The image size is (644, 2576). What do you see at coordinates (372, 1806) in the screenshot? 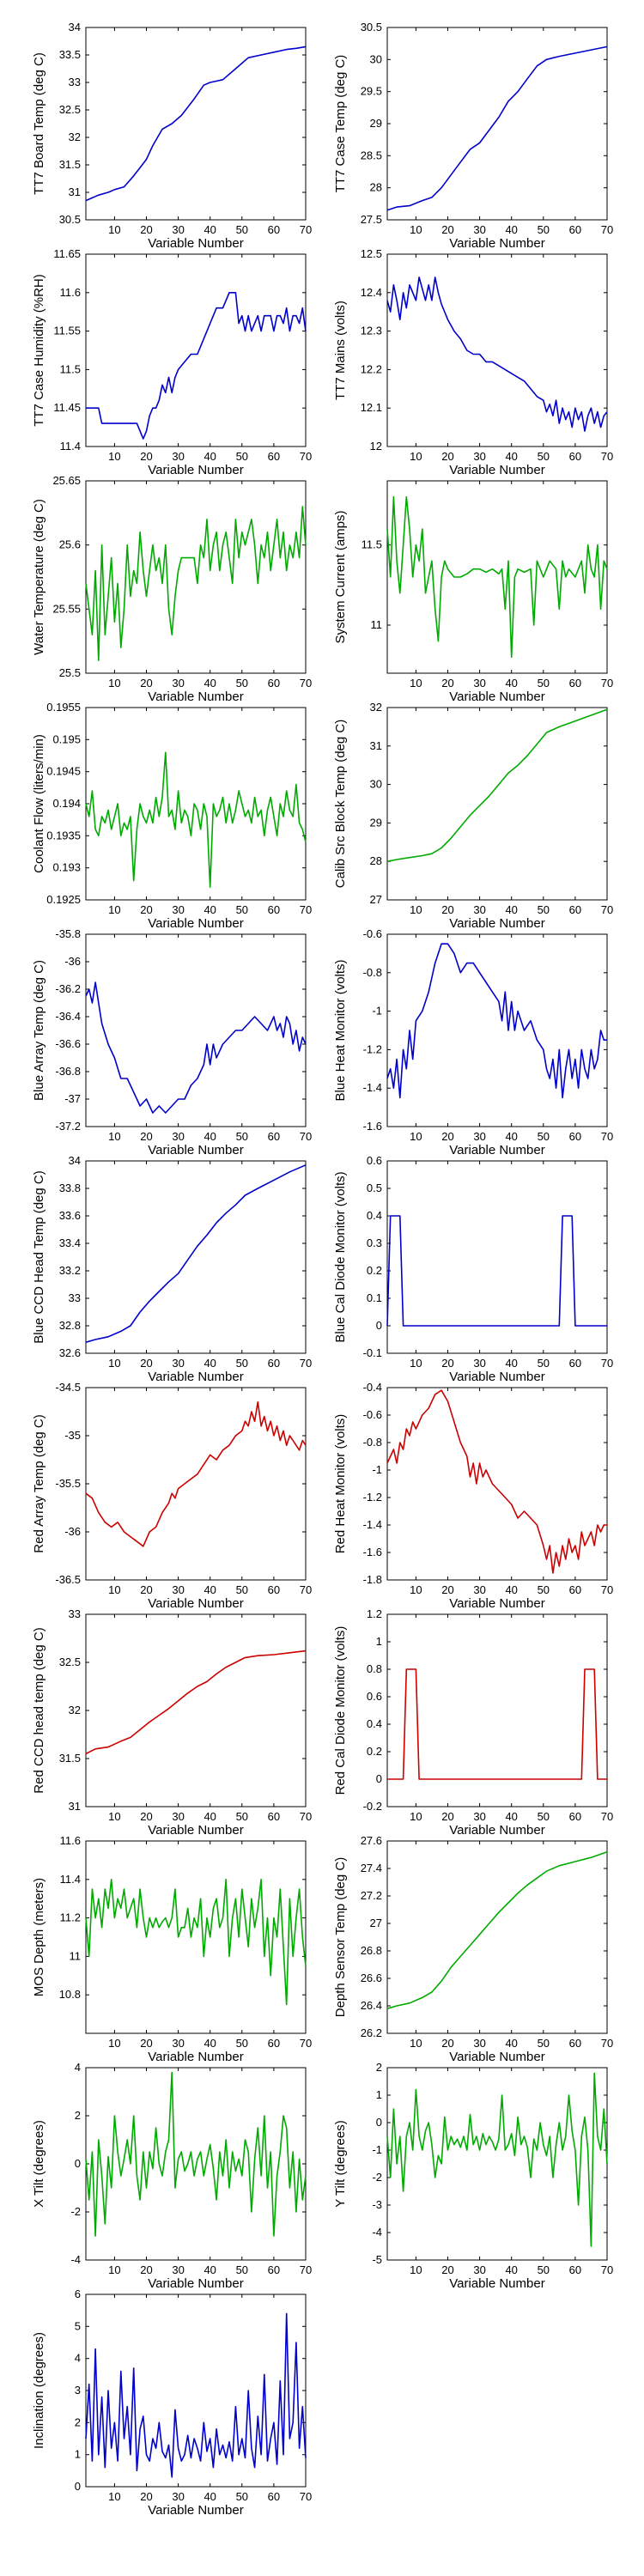
I see `y-tick-label: -0.2` at bounding box center [372, 1806].